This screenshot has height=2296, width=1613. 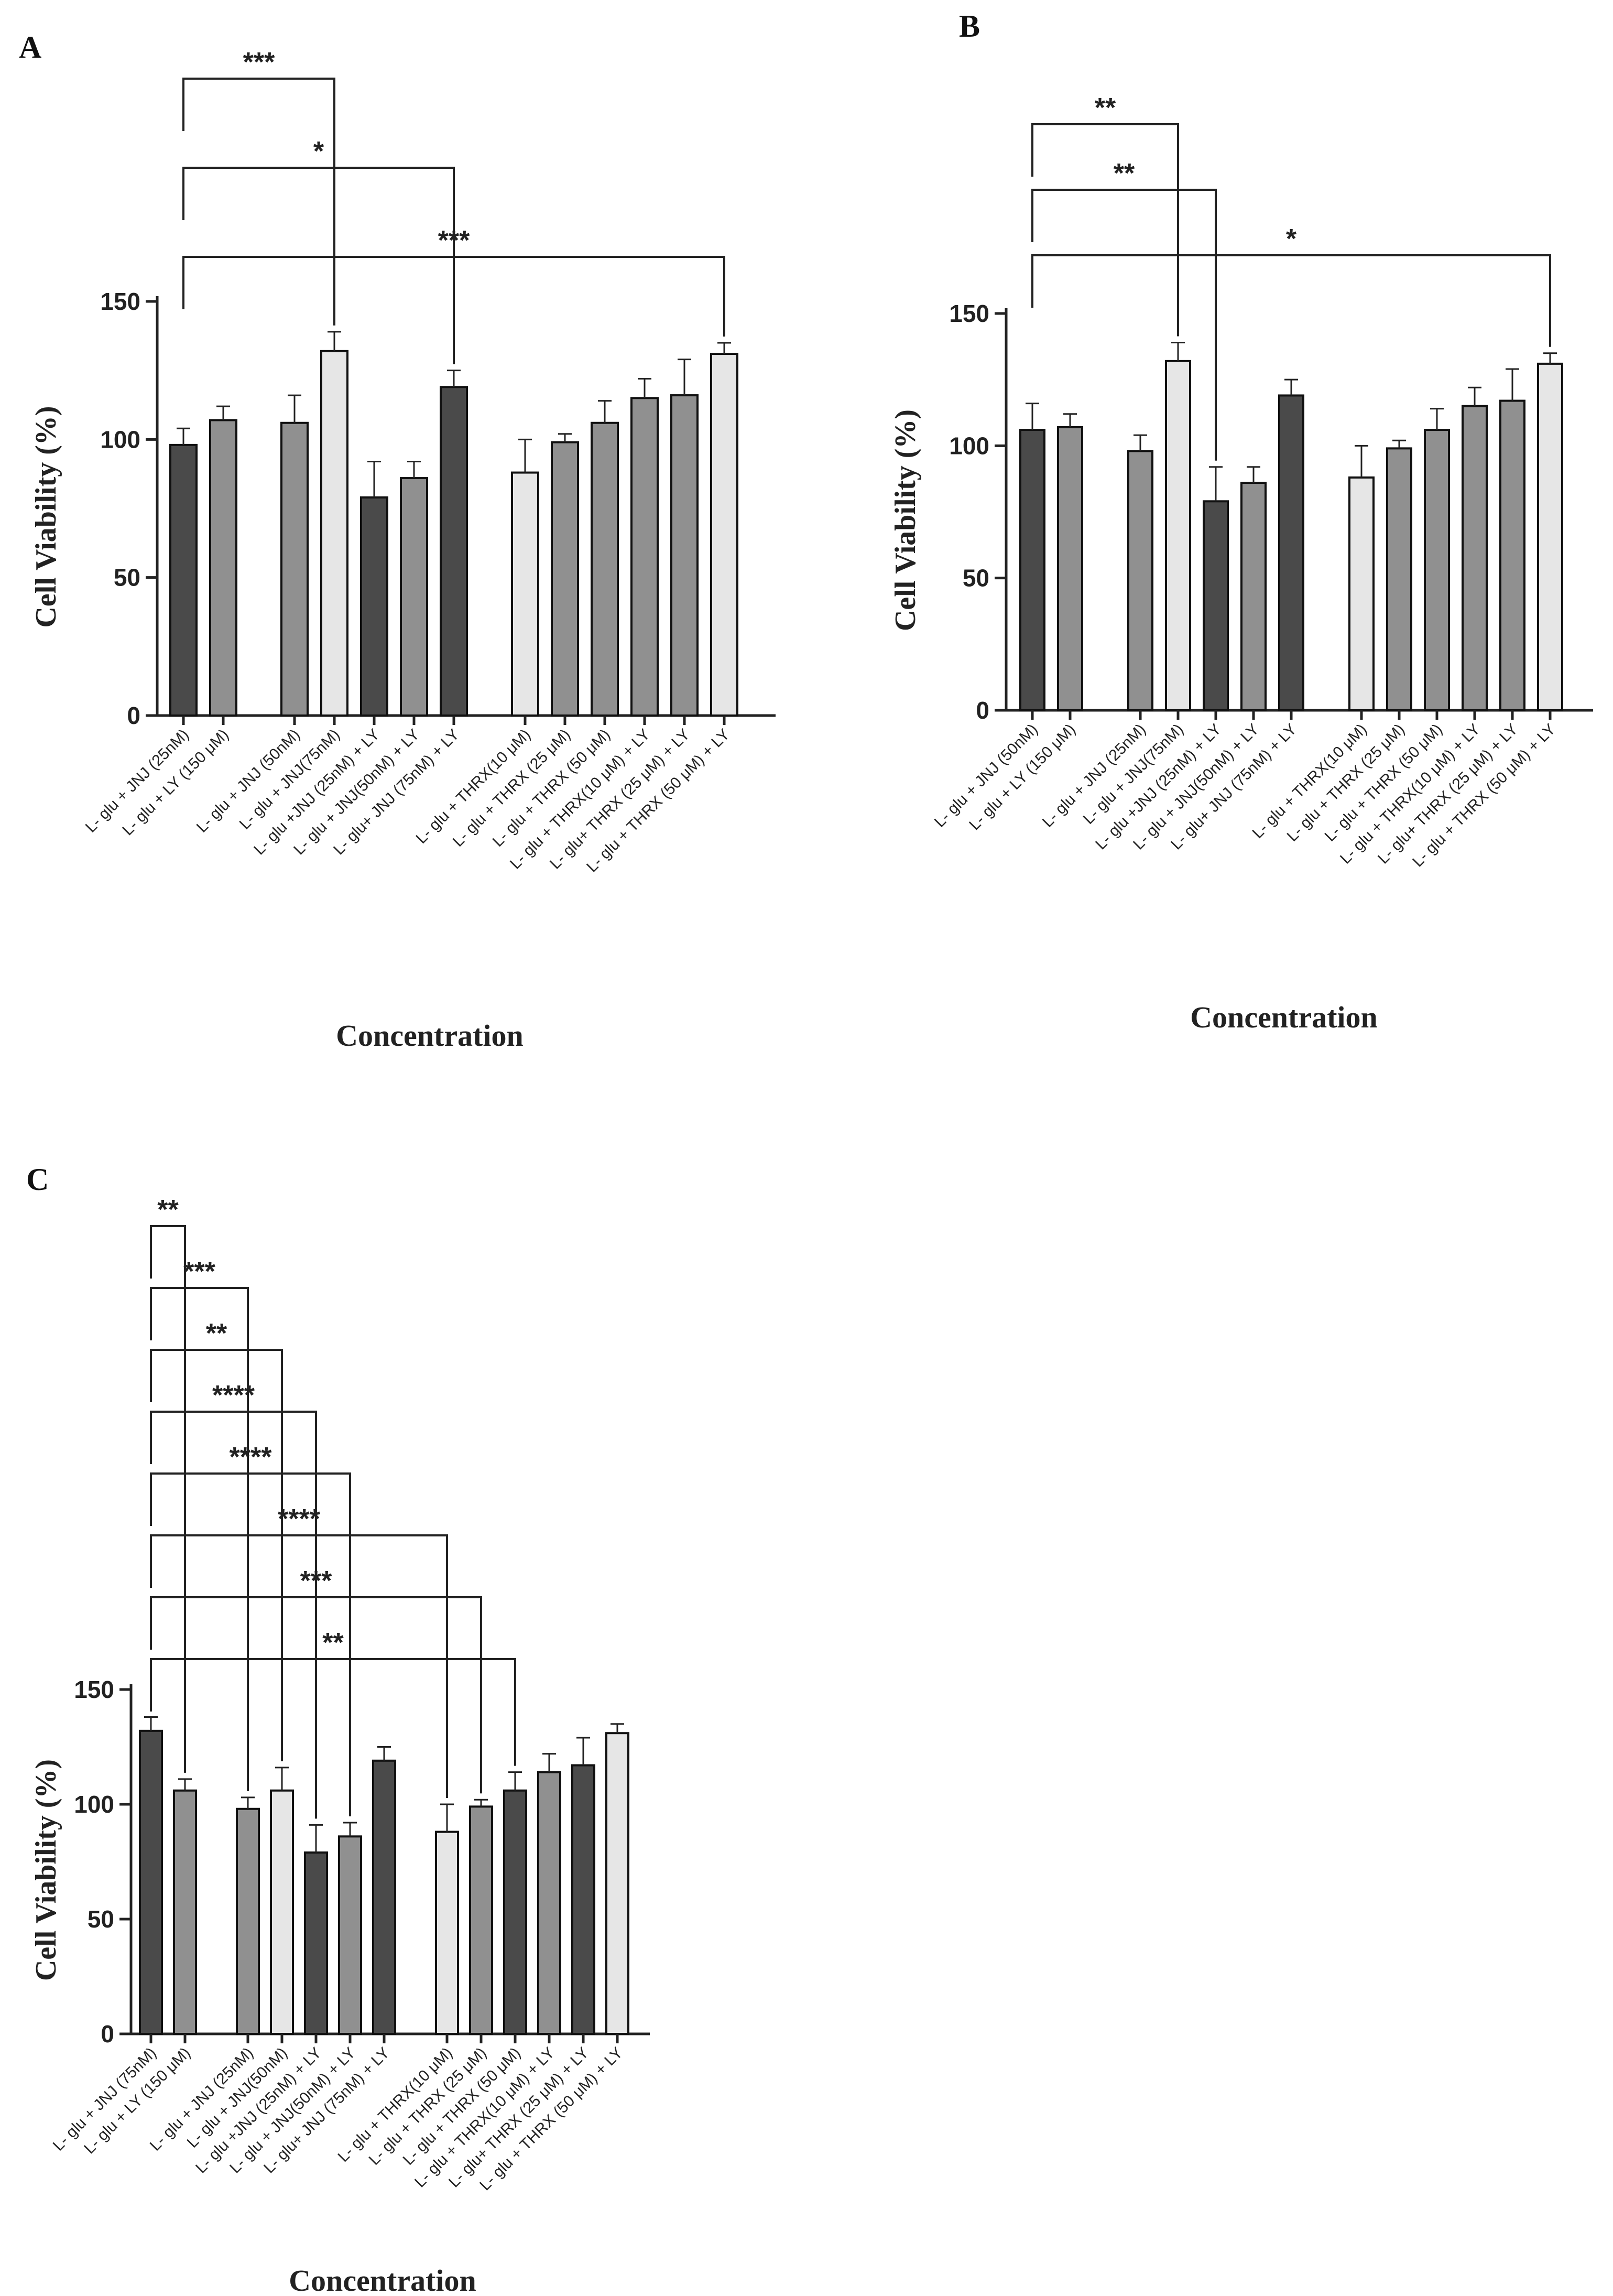 What do you see at coordinates (970, 26) in the screenshot?
I see `panel-title: B` at bounding box center [970, 26].